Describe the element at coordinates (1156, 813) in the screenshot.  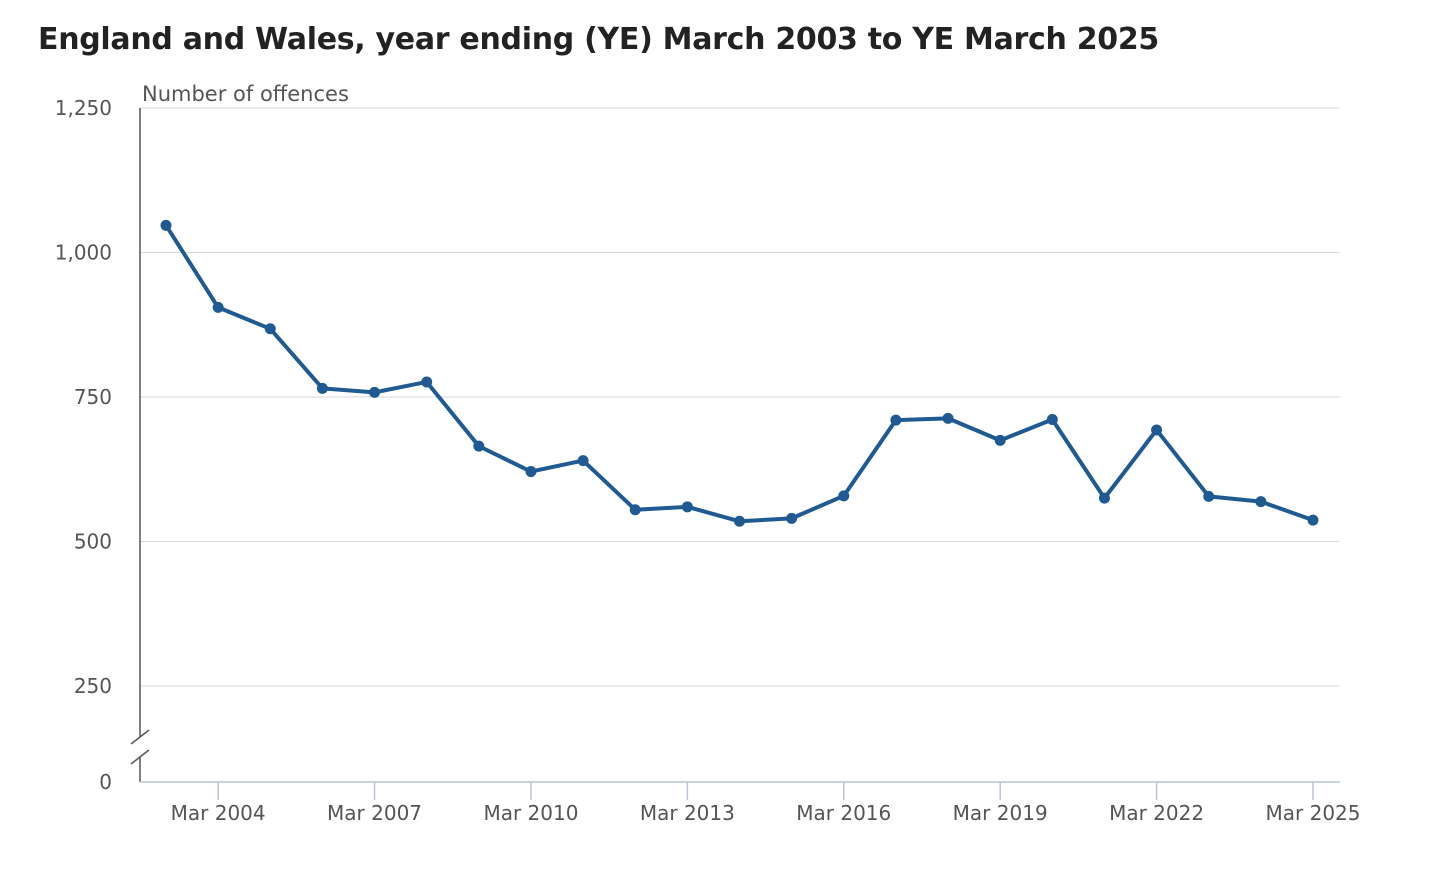
I see `x-tick-label: Mar 2022` at that location.